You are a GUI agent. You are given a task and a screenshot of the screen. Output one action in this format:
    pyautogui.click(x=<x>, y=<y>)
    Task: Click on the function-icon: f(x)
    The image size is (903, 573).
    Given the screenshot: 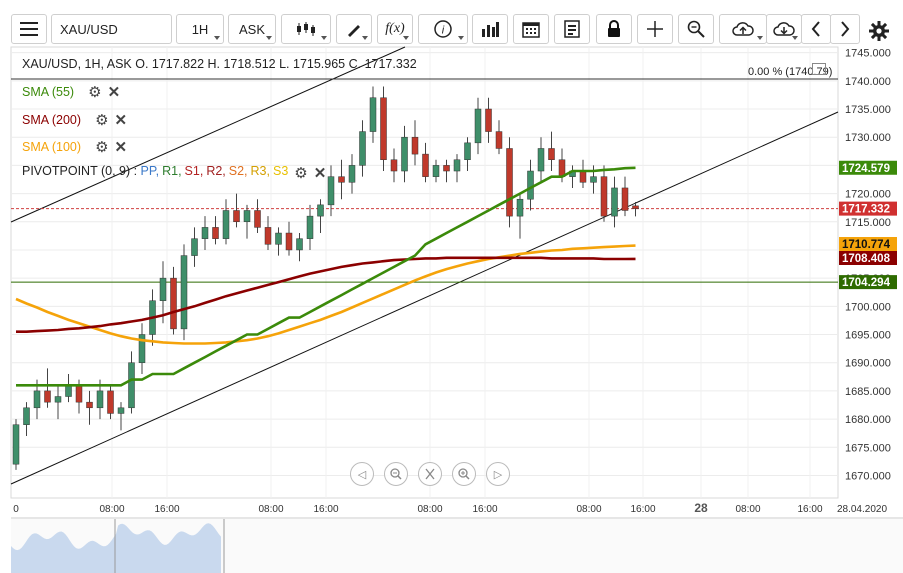 What is the action you would take?
    pyautogui.click(x=395, y=28)
    